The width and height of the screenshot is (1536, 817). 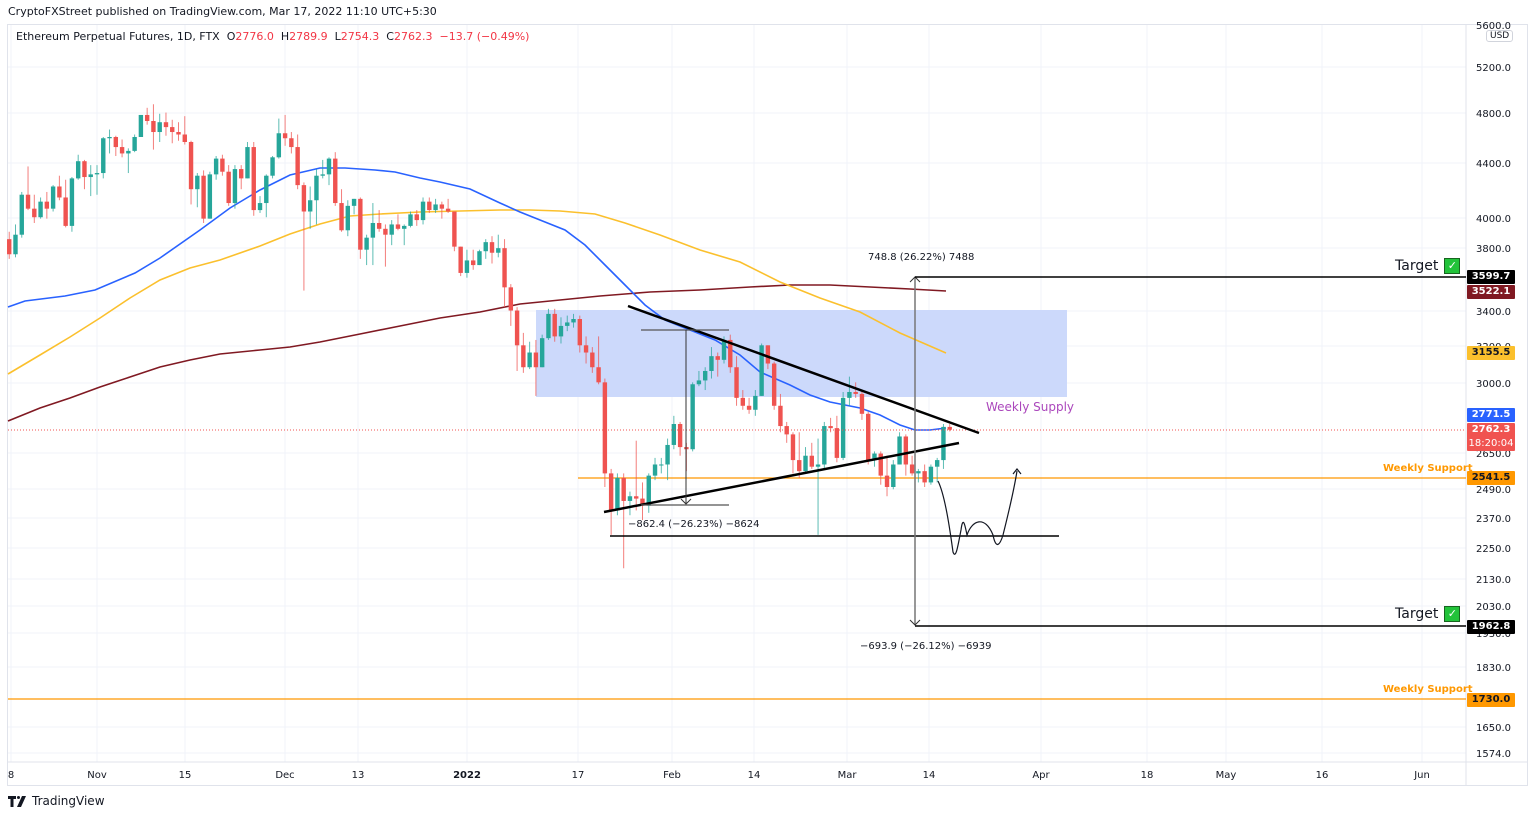 What do you see at coordinates (1452, 614) in the screenshot?
I see `check-icon: ✓` at bounding box center [1452, 614].